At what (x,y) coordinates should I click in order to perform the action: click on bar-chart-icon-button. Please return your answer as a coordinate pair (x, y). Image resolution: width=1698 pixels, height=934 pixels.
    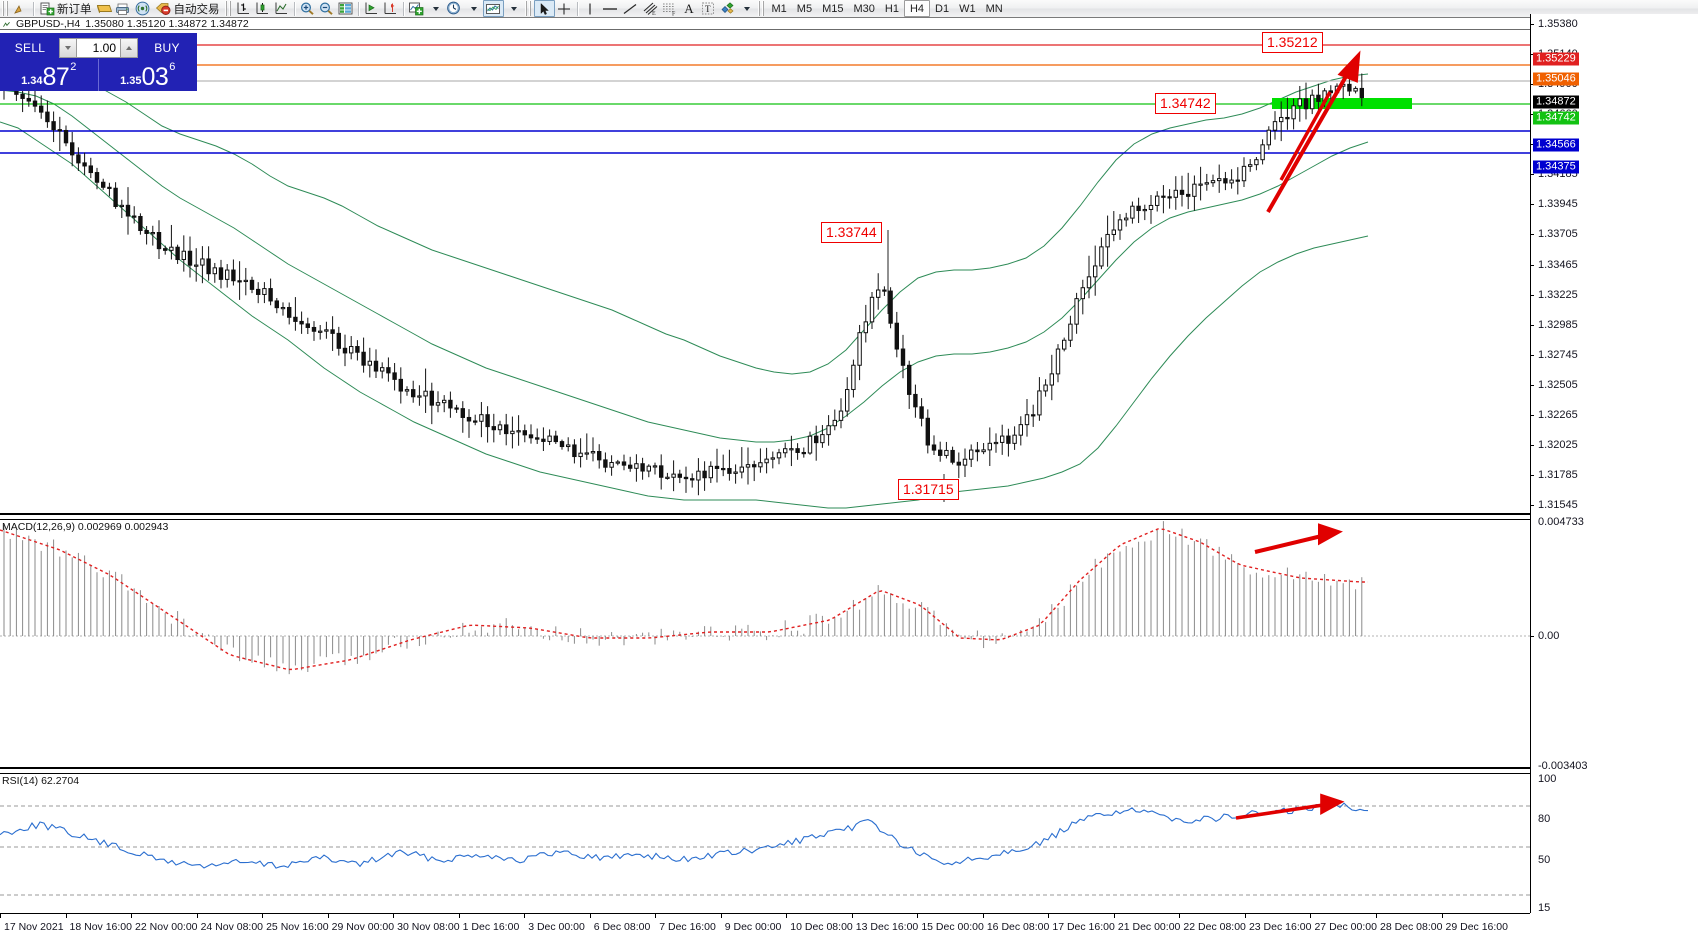
    Looking at the image, I should click on (243, 8).